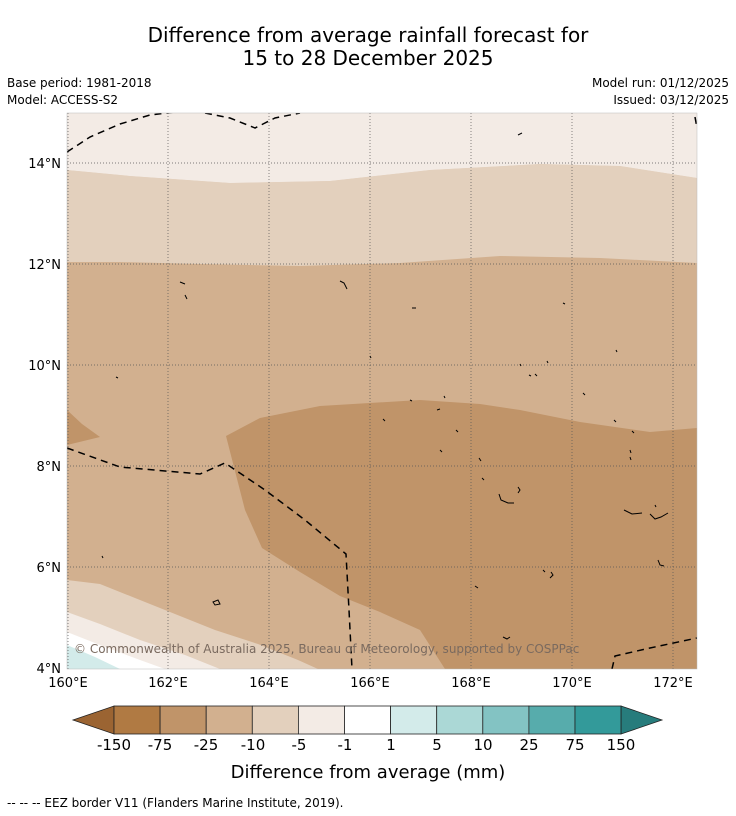 This screenshot has height=816, width=736. Describe the element at coordinates (83, 427) in the screenshot. I see `region-minus-25-to-75-west` at that location.